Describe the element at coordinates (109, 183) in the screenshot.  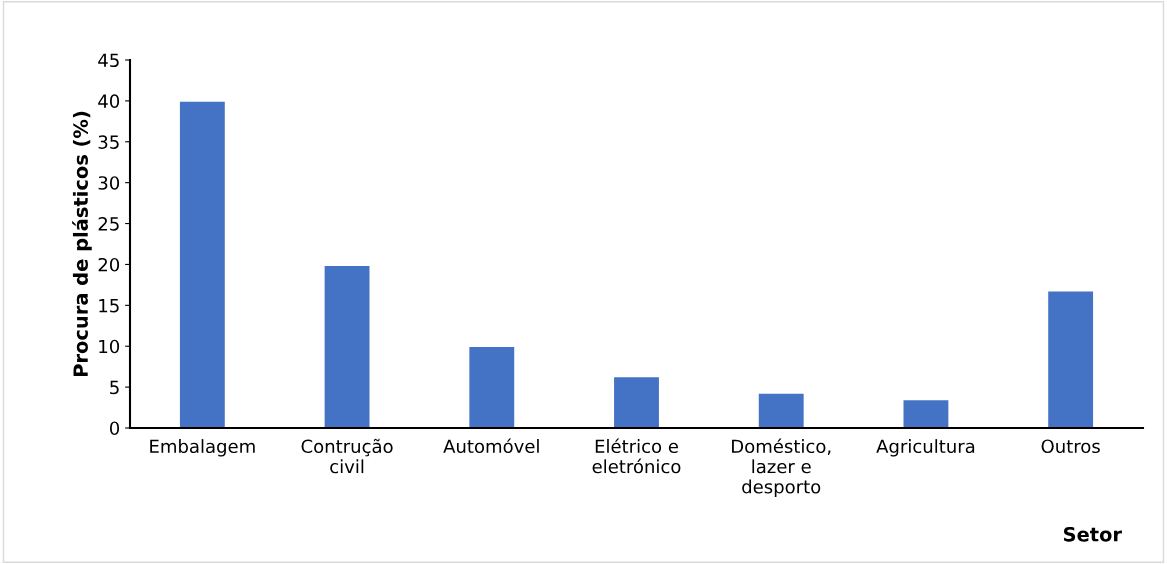
I see `y-tick-label: 30` at that location.